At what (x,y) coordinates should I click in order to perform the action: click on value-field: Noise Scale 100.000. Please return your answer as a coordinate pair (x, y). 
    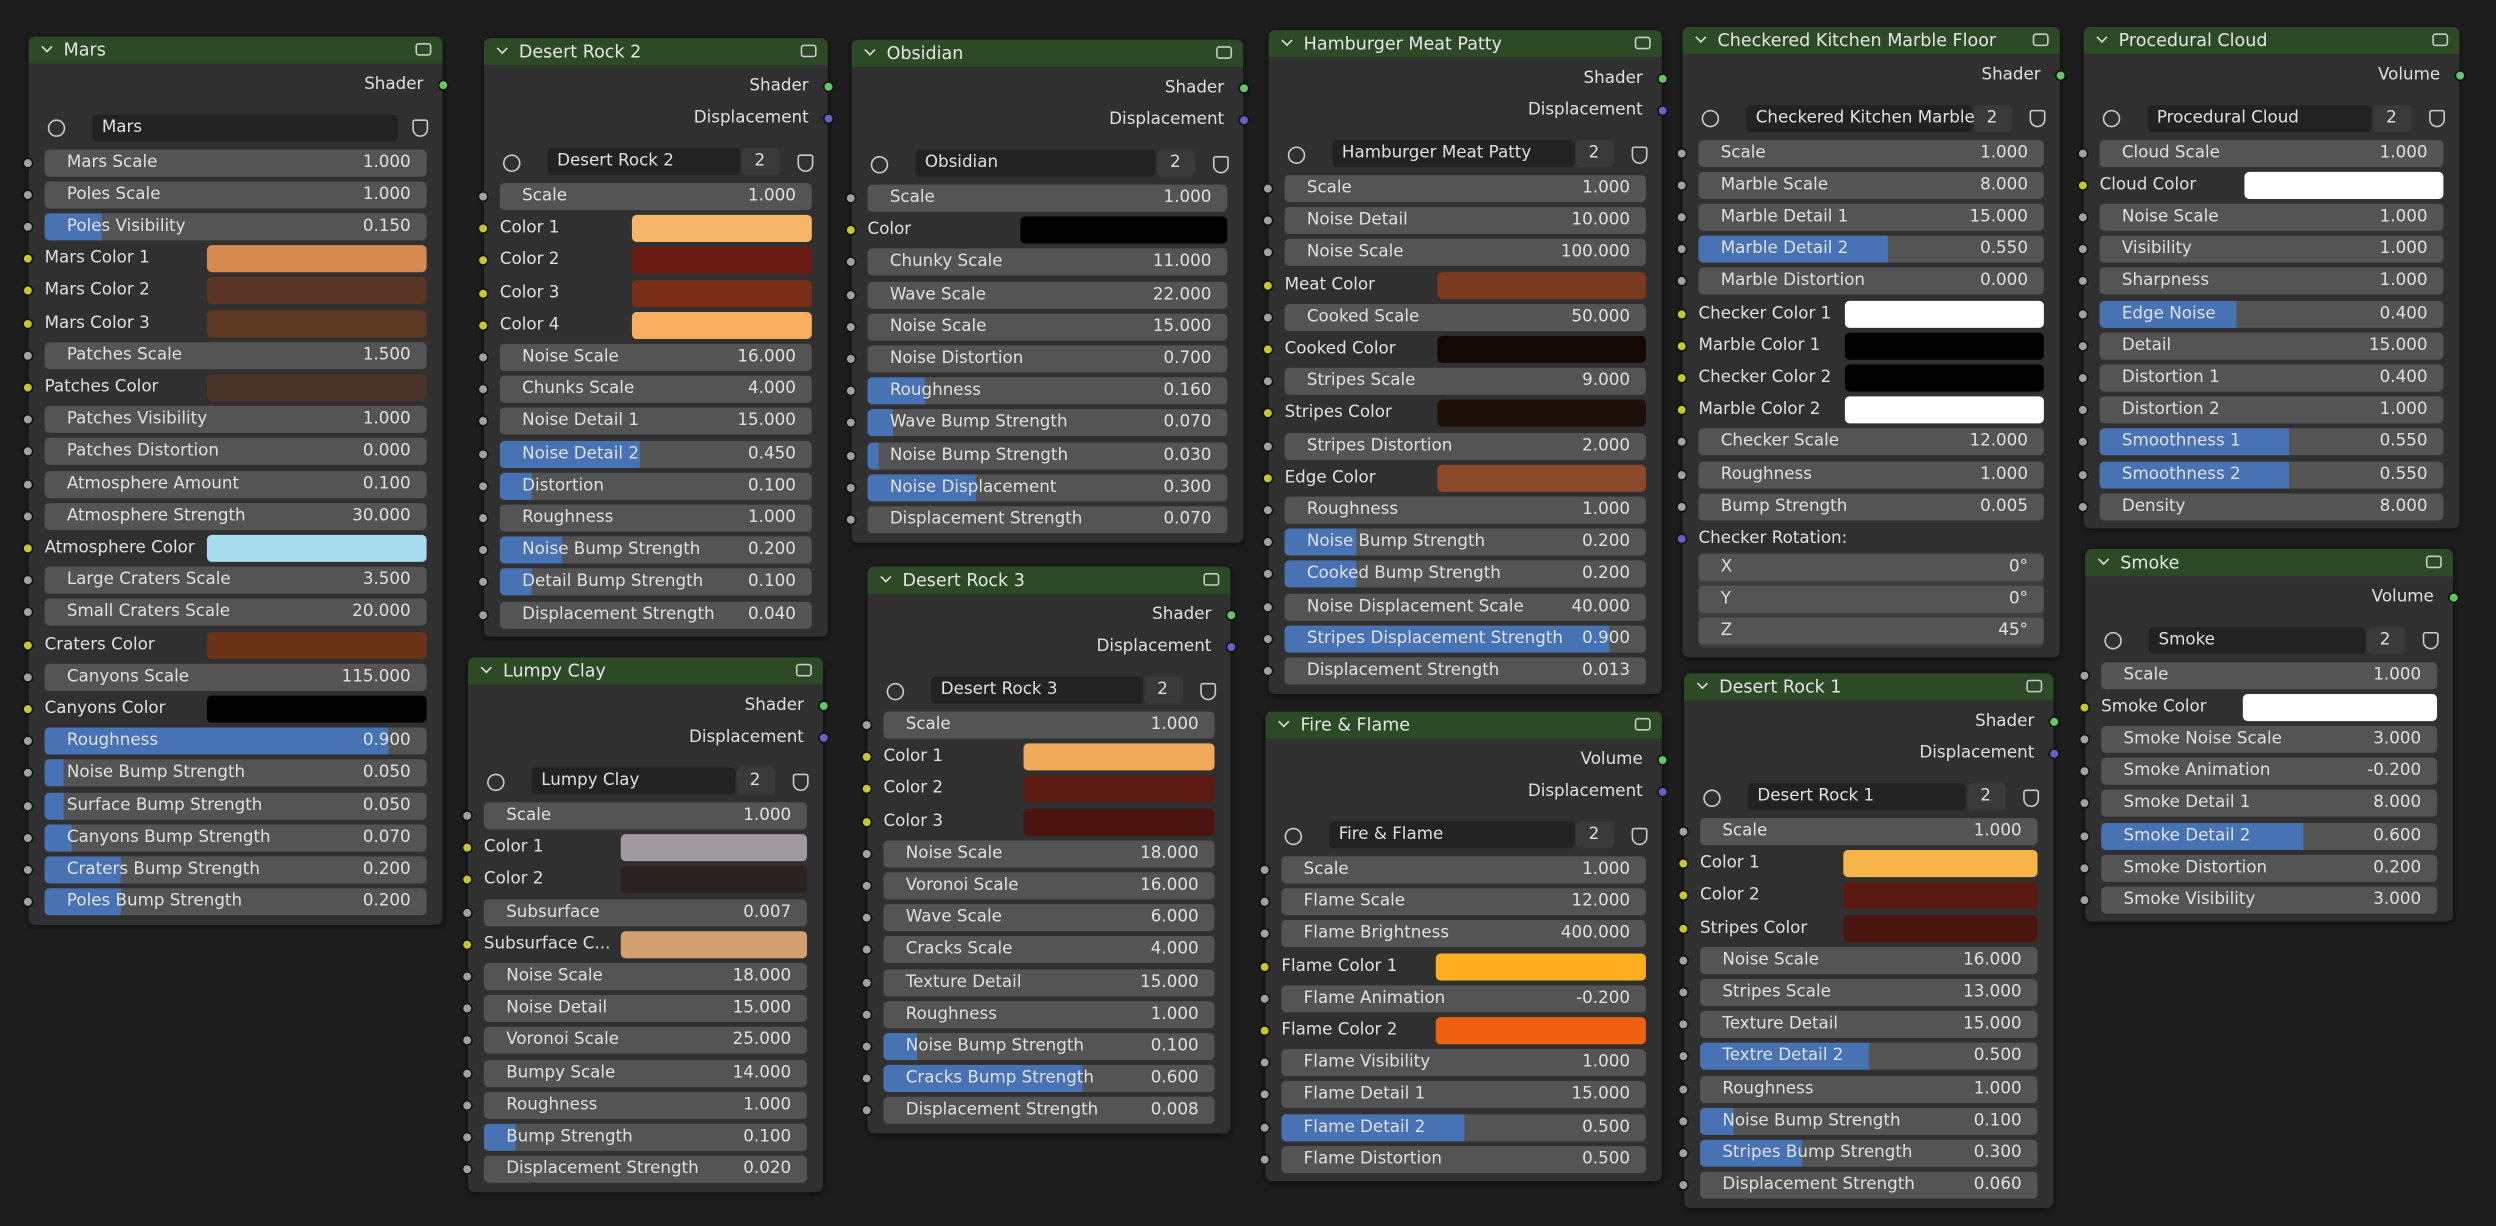
    Looking at the image, I should click on (1465, 253).